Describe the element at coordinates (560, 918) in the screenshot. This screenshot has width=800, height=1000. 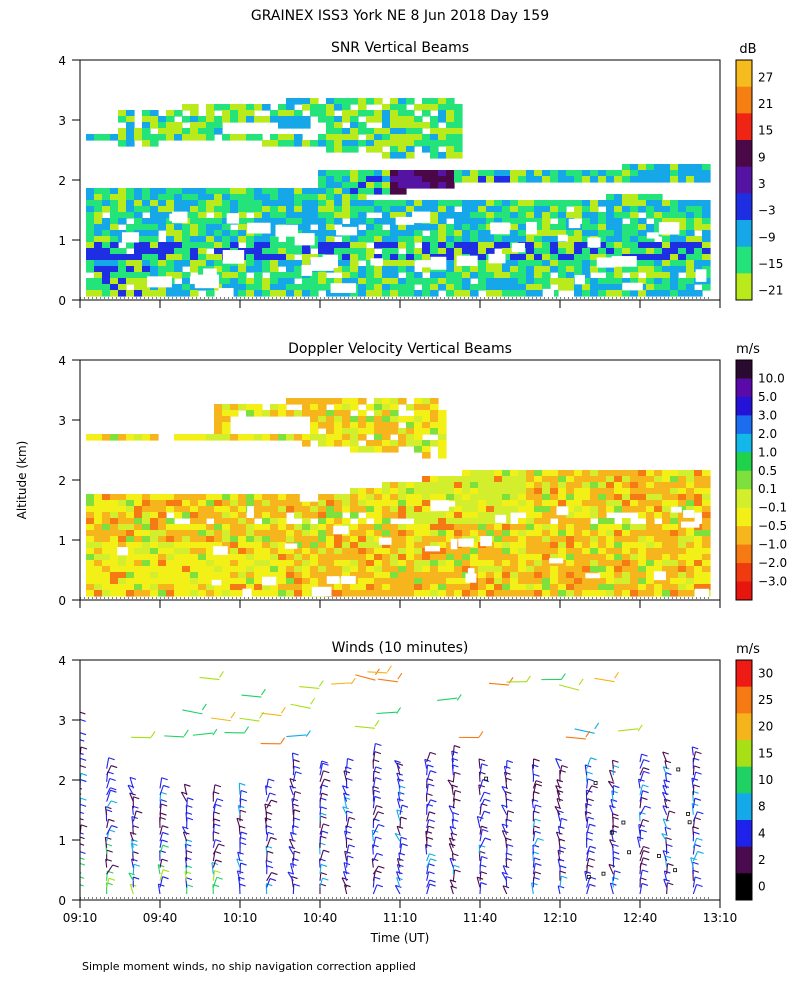
I see `x-tick-label: 12:10` at that location.